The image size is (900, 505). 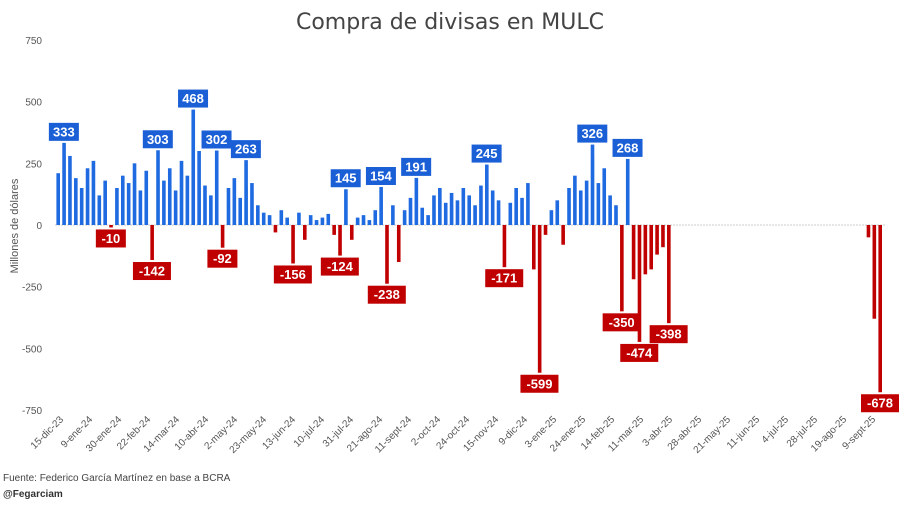 What do you see at coordinates (32, 288) in the screenshot?
I see `y-tick-label: -250` at bounding box center [32, 288].